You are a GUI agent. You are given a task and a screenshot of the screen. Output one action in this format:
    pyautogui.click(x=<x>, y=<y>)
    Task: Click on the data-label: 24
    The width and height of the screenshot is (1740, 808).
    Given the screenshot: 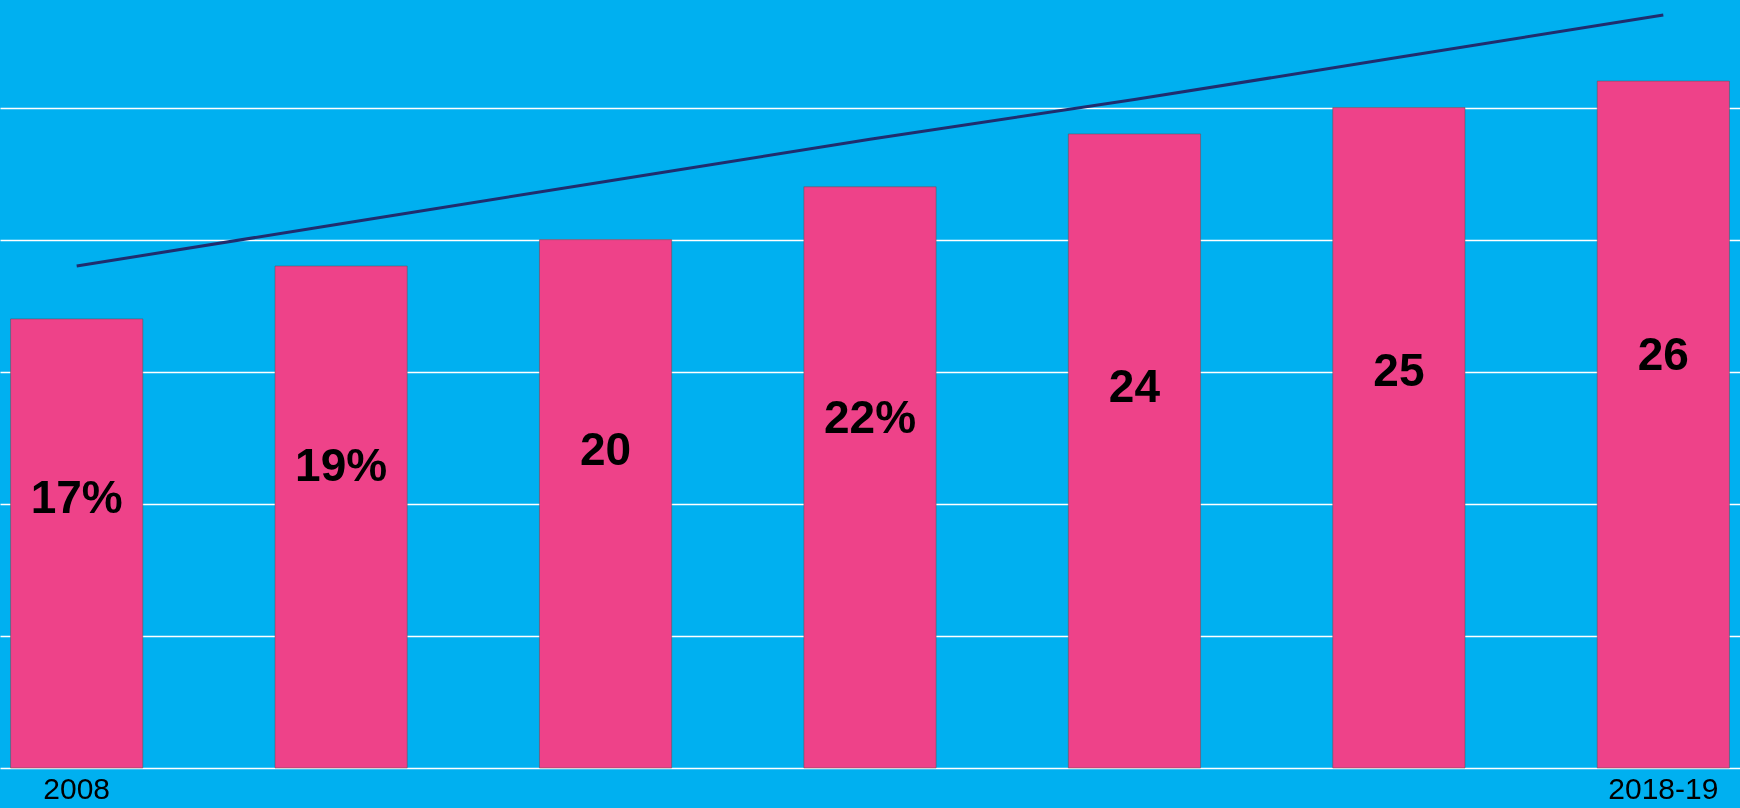 What is the action you would take?
    pyautogui.click(x=1134, y=385)
    